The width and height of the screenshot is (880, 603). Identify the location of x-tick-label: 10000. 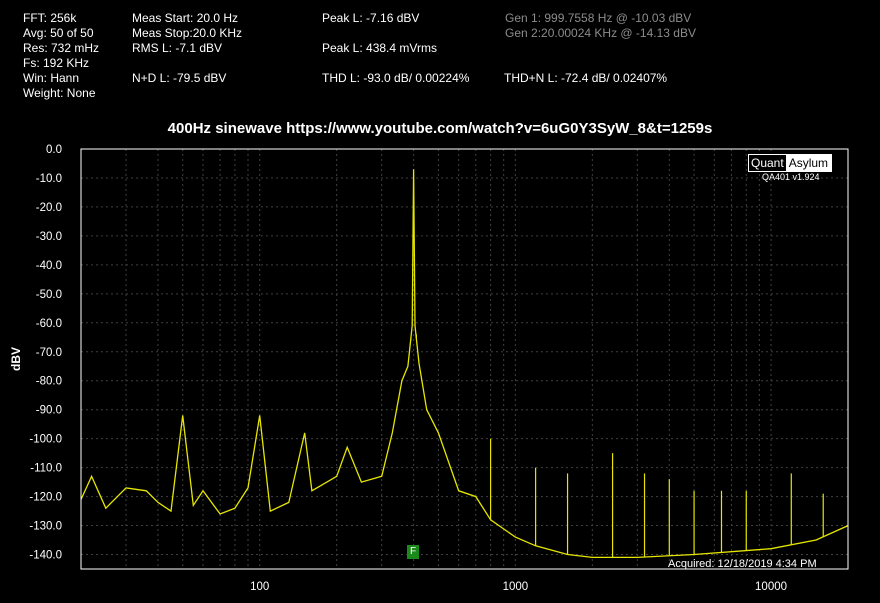
(771, 587).